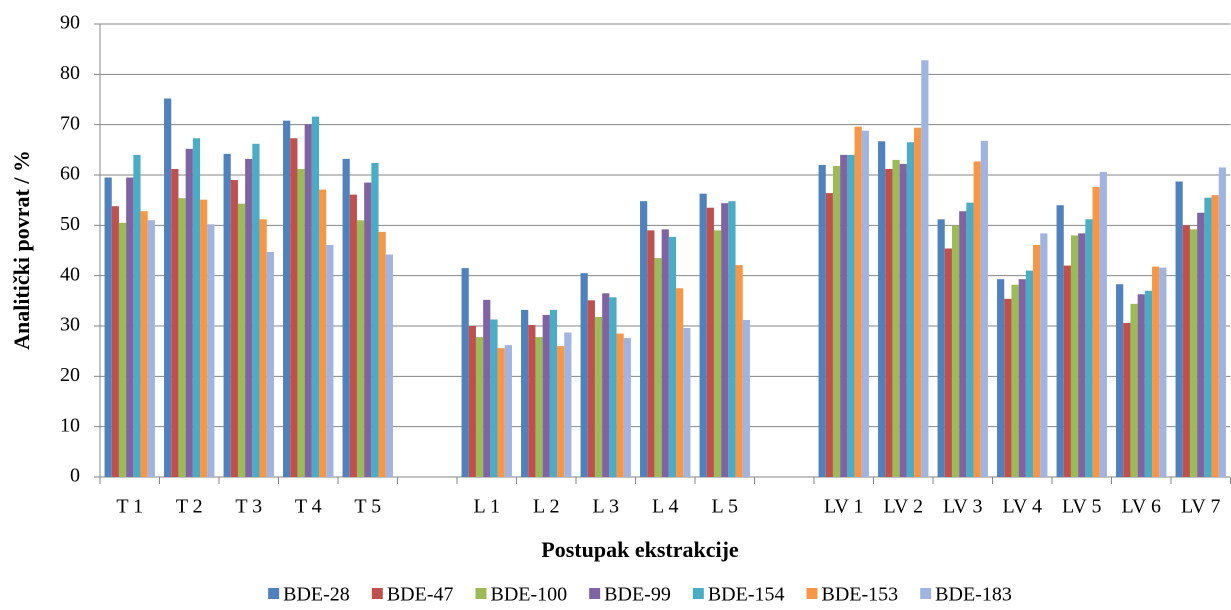  I want to click on y-tick-label: 10, so click(70, 425).